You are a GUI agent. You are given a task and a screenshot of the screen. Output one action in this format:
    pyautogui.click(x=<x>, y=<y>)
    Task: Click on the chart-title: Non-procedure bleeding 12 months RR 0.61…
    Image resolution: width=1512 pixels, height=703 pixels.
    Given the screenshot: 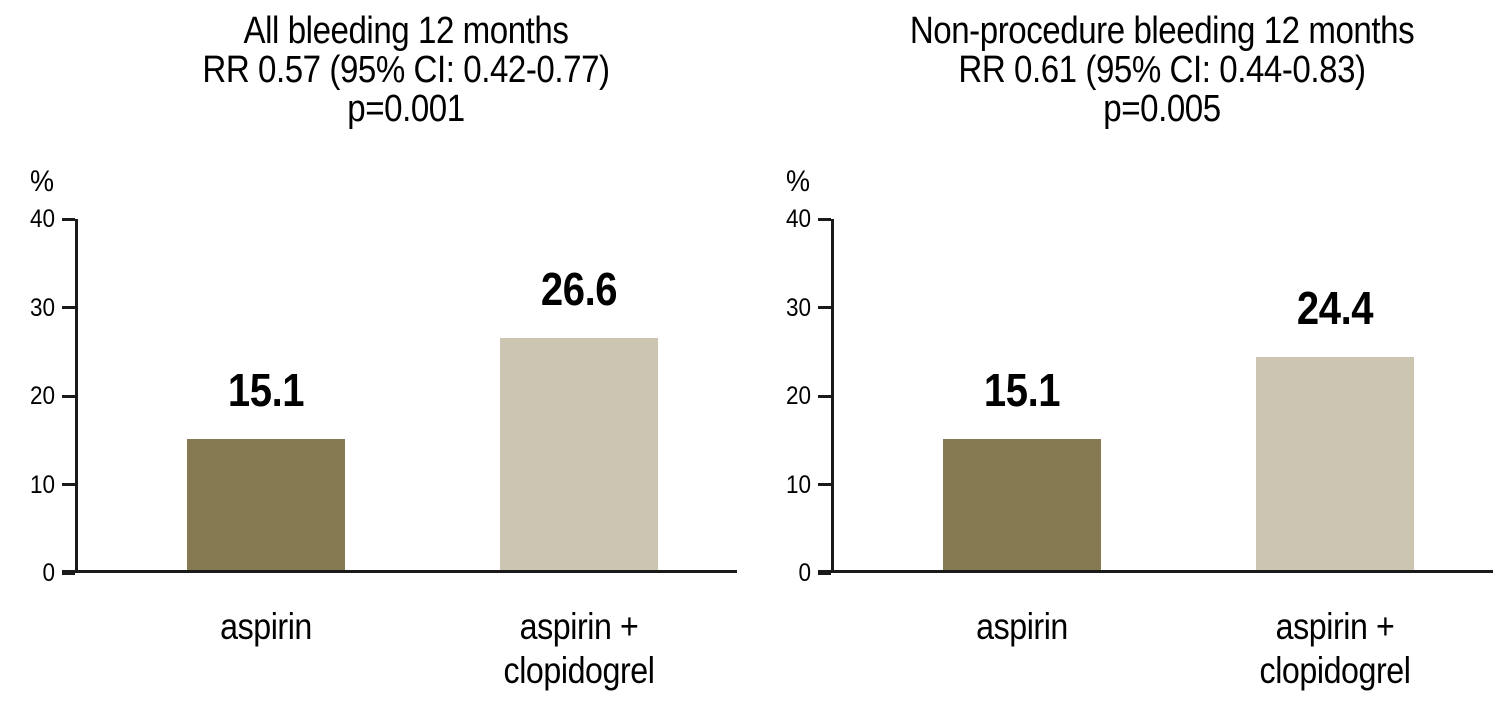 What is the action you would take?
    pyautogui.click(x=1162, y=70)
    